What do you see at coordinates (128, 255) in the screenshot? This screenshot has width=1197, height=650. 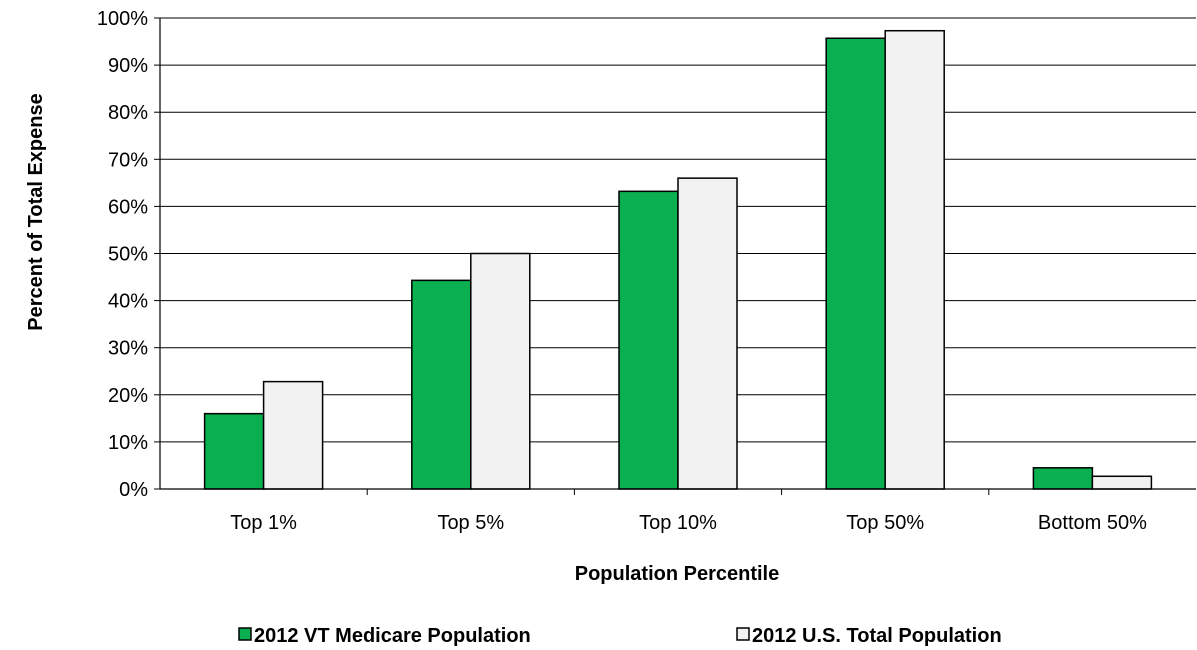 I see `y-tick-label: 50%` at bounding box center [128, 255].